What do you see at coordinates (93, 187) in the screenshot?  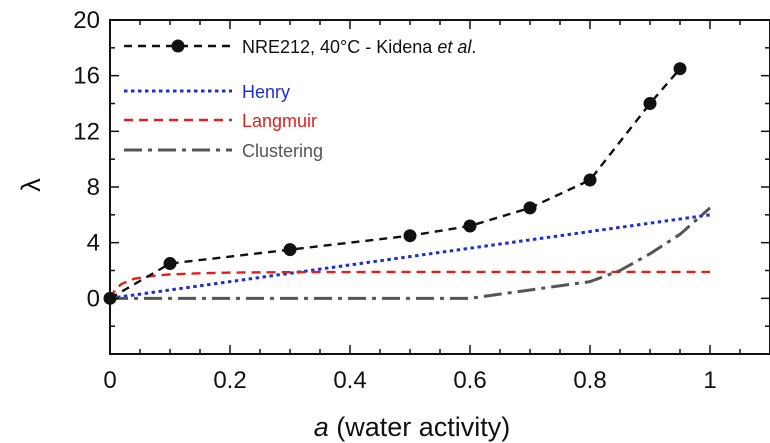 I see `y-tick-label: 8` at bounding box center [93, 187].